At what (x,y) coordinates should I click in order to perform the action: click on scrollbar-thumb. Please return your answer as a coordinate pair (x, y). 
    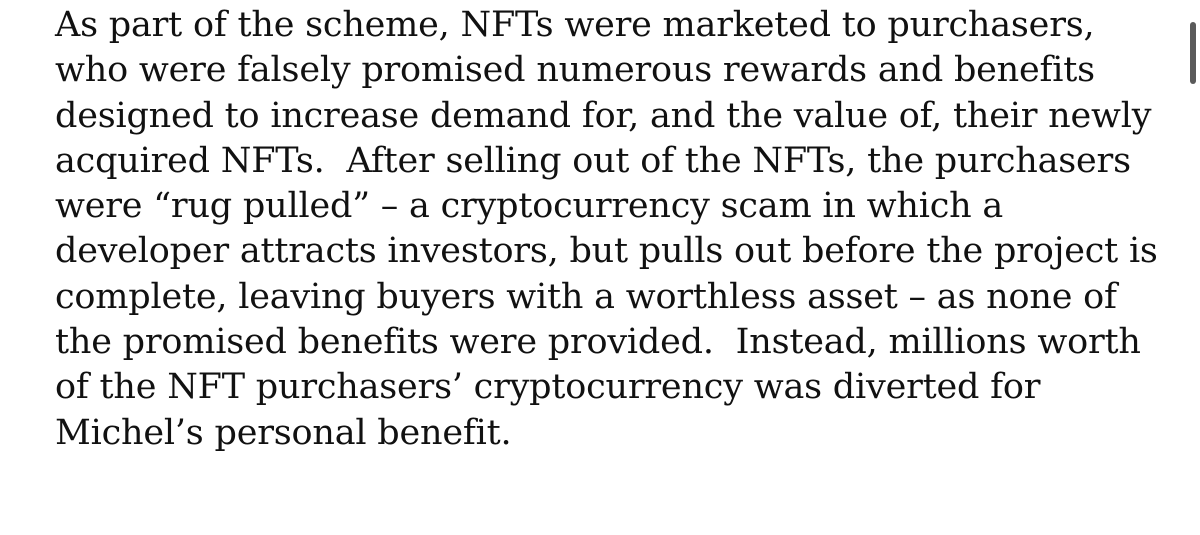
    Looking at the image, I should click on (1193, 53).